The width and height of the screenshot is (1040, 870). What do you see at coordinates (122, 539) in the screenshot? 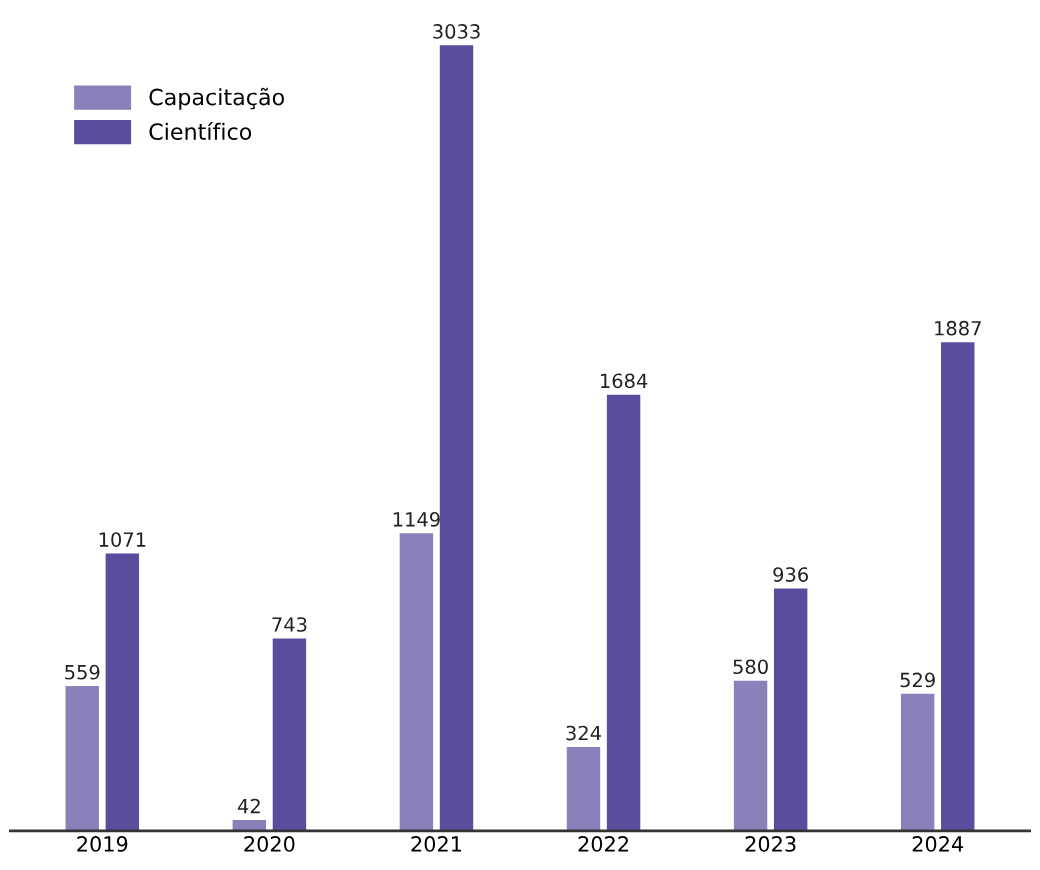
I see `data-label: 1071` at bounding box center [122, 539].